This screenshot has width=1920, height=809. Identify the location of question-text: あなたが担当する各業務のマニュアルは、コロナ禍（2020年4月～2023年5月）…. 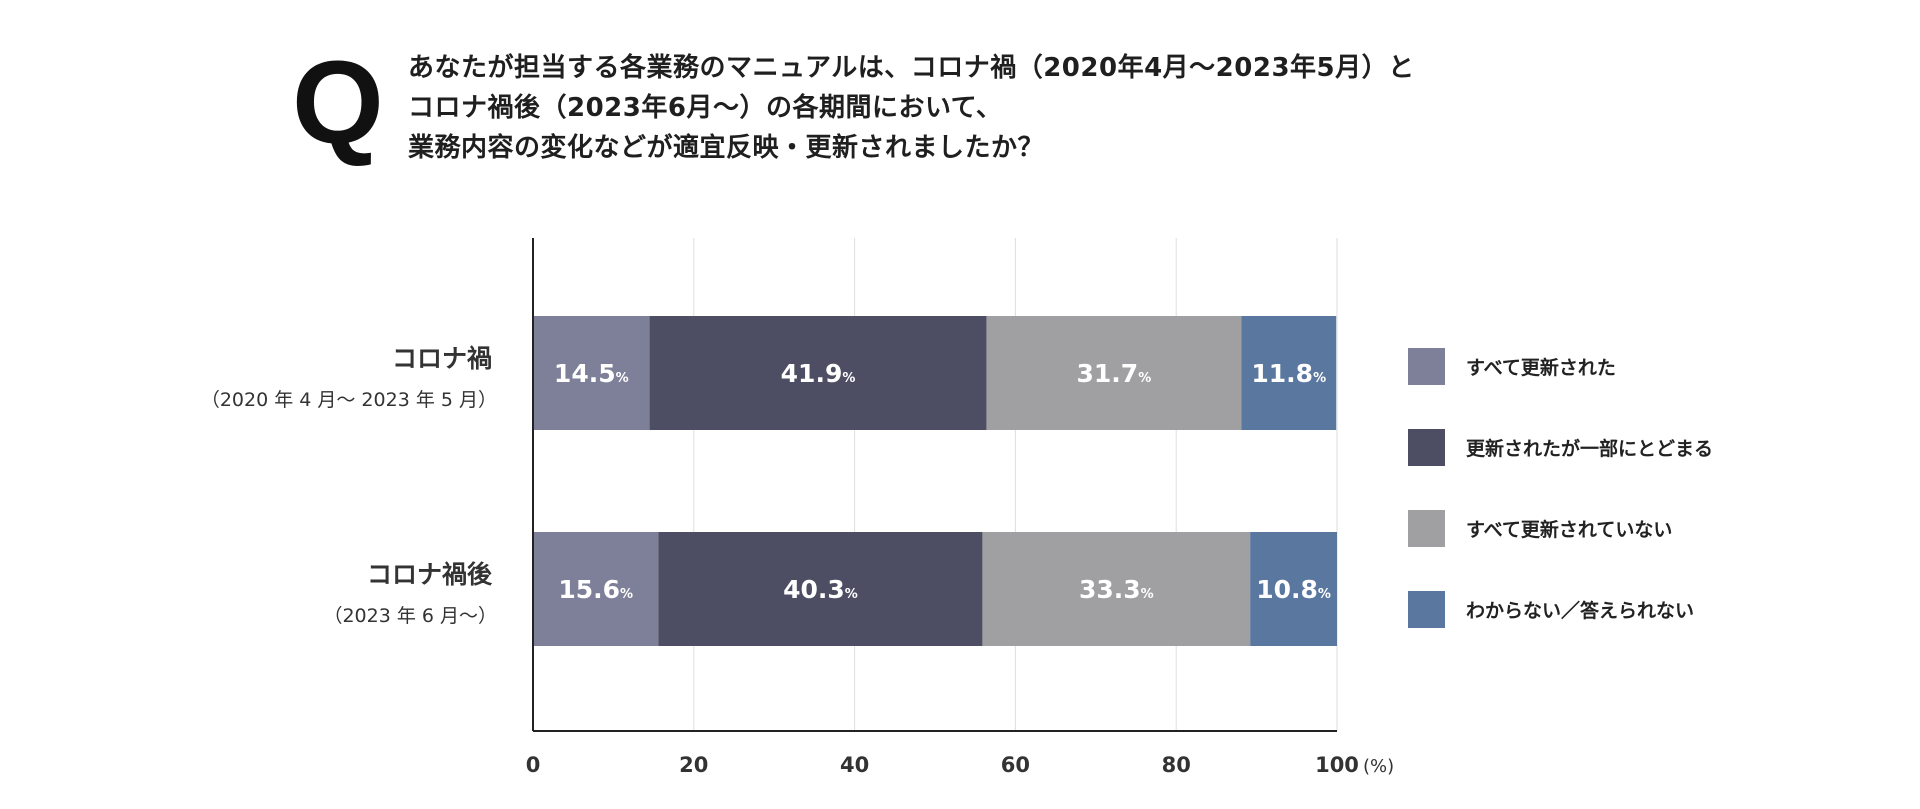
(911, 108).